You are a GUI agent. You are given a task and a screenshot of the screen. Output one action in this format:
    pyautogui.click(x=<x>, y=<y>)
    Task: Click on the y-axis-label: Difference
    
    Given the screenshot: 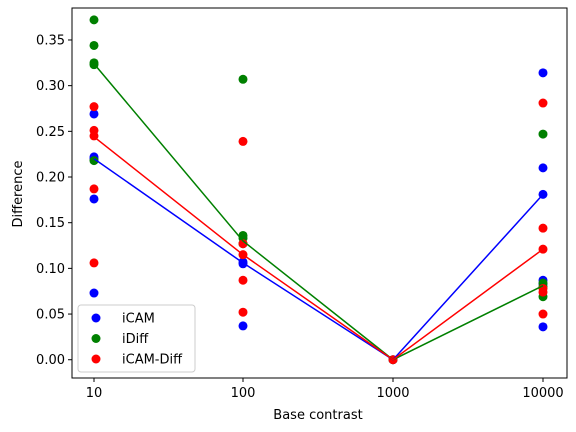 What is the action you would take?
    pyautogui.click(x=18, y=193)
    